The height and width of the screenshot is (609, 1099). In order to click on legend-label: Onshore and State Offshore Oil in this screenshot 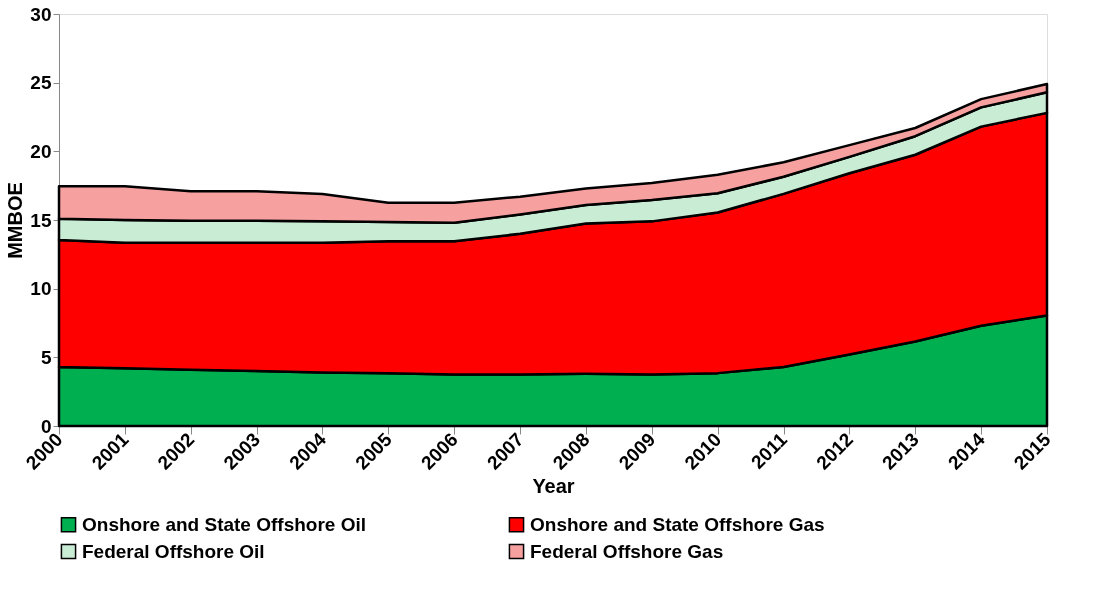, I will do `click(224, 524)`.